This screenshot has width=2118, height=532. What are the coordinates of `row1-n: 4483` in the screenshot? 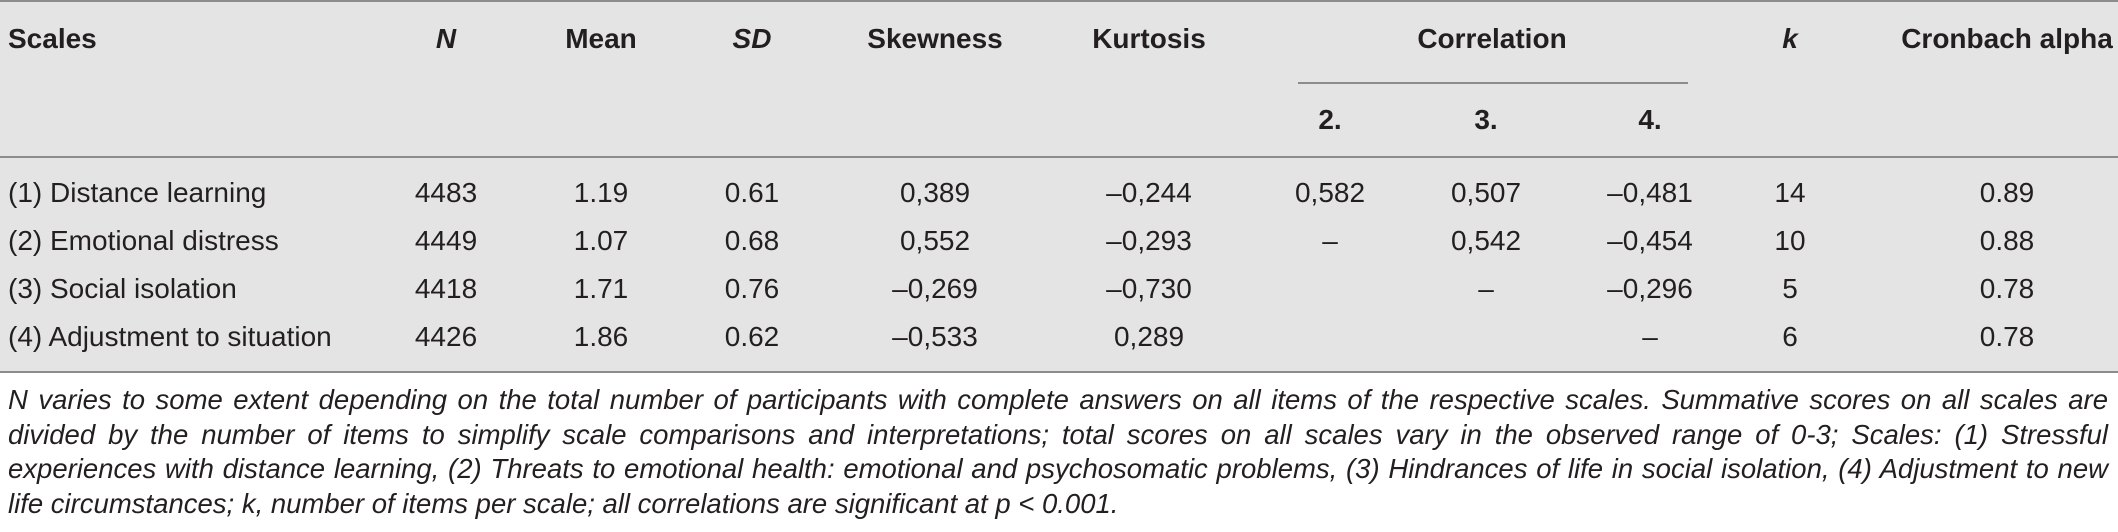 It's located at (446, 192).